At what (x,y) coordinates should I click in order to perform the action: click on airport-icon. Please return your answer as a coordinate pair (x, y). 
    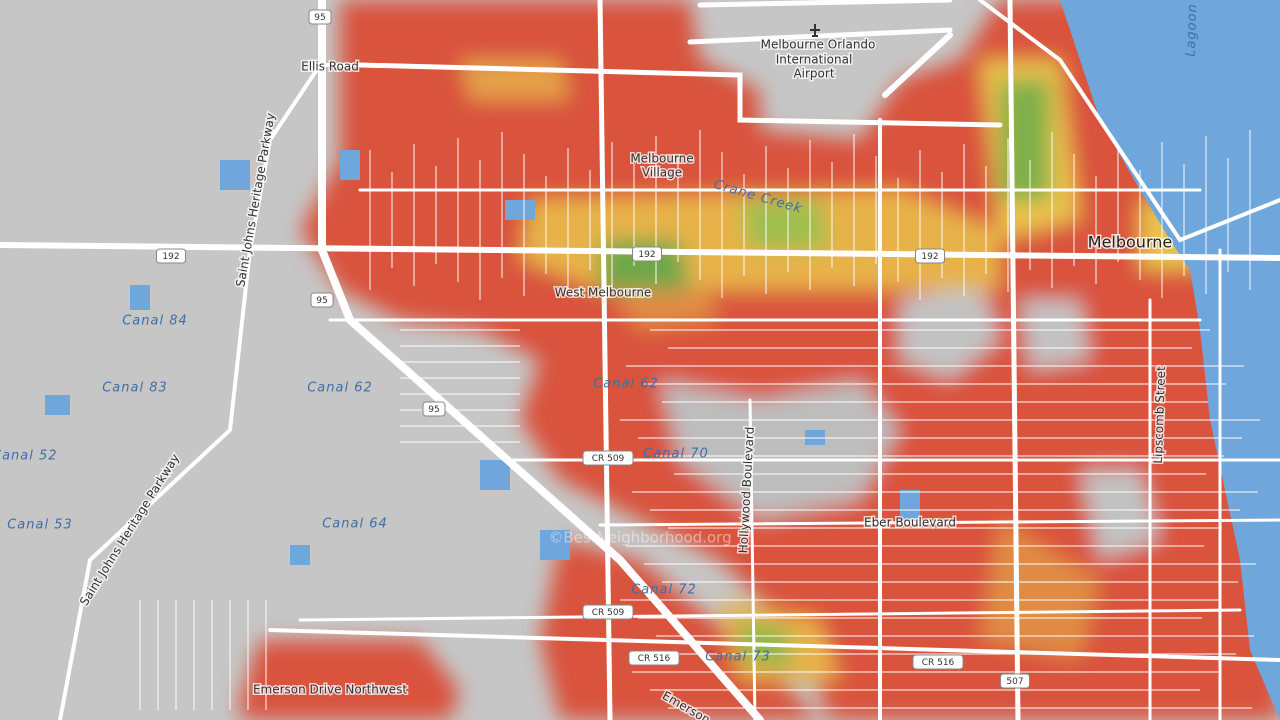
    Looking at the image, I should click on (815, 30).